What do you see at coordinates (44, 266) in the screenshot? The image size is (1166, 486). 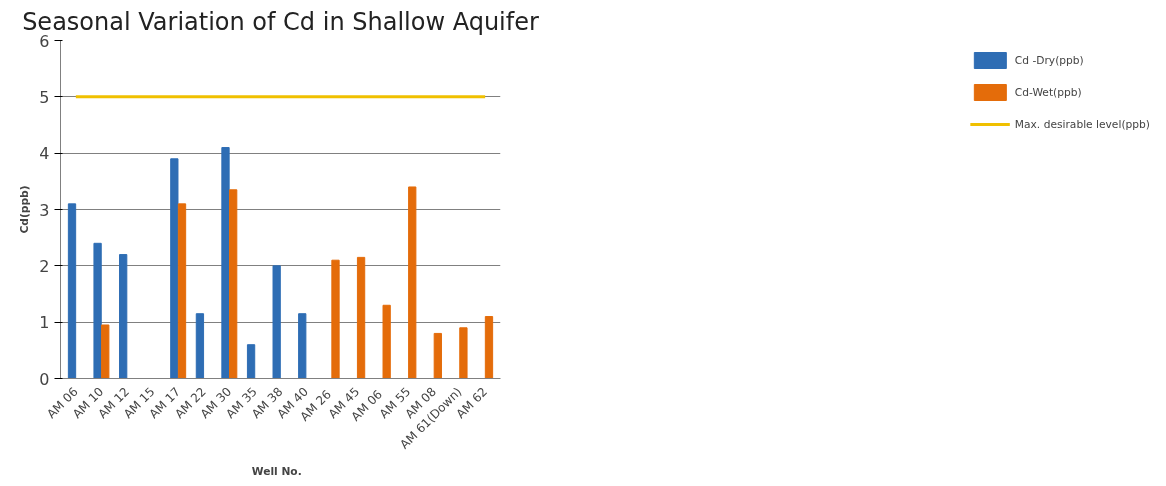 I see `y-tick-label: 2` at bounding box center [44, 266].